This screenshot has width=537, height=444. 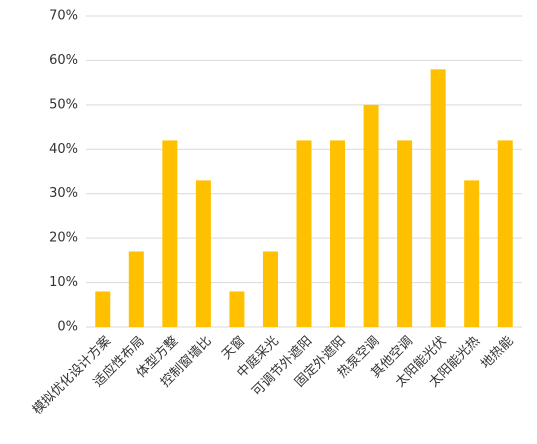 What do you see at coordinates (497, 353) in the screenshot?
I see `x-tick-label: 地热能` at bounding box center [497, 353].